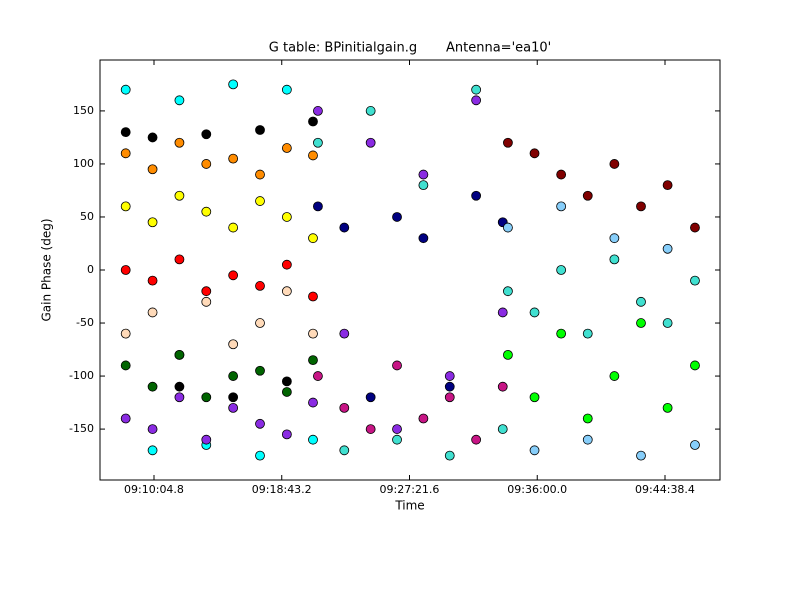  Describe the element at coordinates (410, 489) in the screenshot. I see `x-tick-label: 09:27:21.6` at that location.